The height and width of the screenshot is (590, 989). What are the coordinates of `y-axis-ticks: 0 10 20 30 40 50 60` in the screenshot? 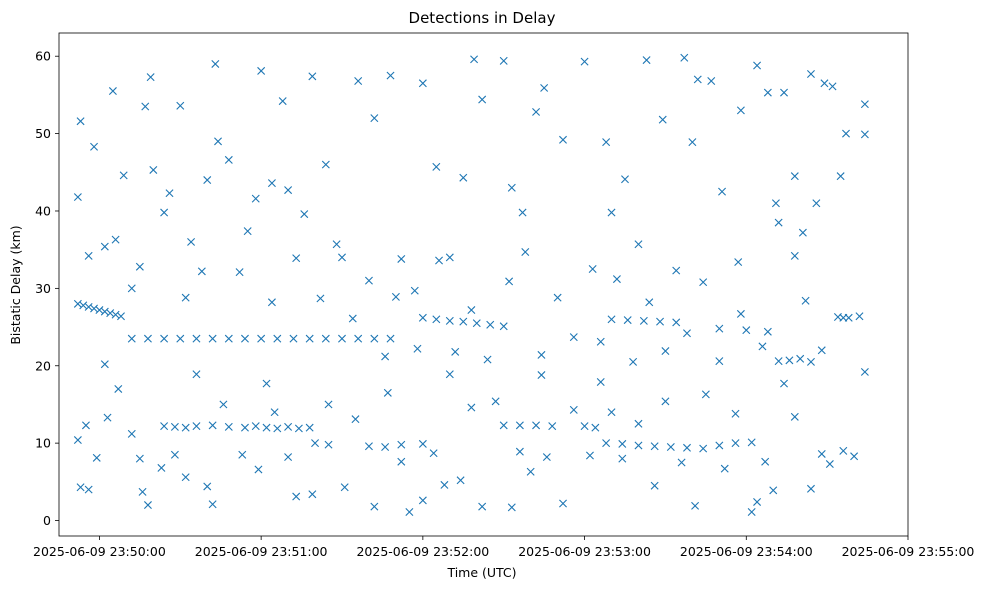 It's located at (47, 288).